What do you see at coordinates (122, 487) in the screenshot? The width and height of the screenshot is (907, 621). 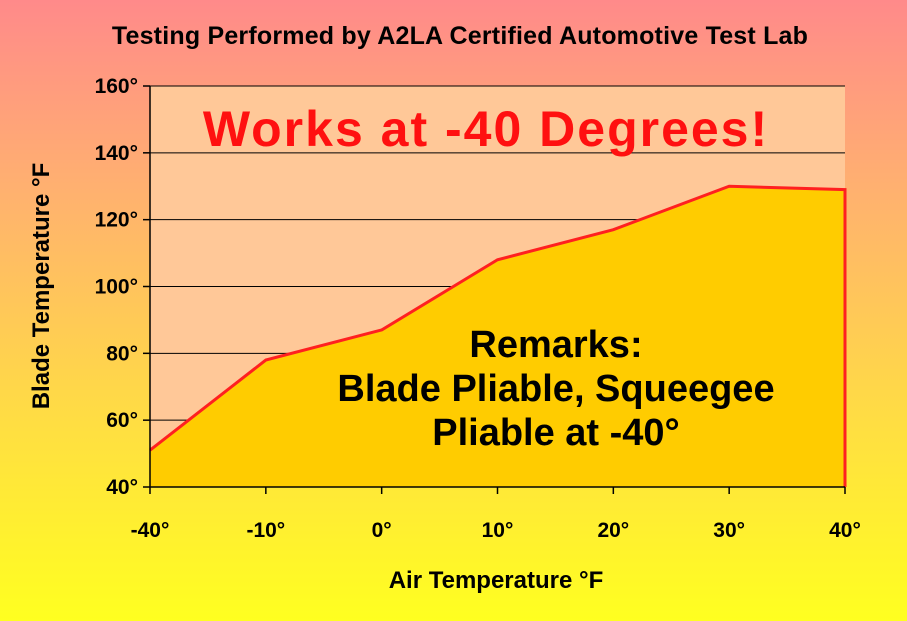 I see `y-tick-label: 40°` at bounding box center [122, 487].